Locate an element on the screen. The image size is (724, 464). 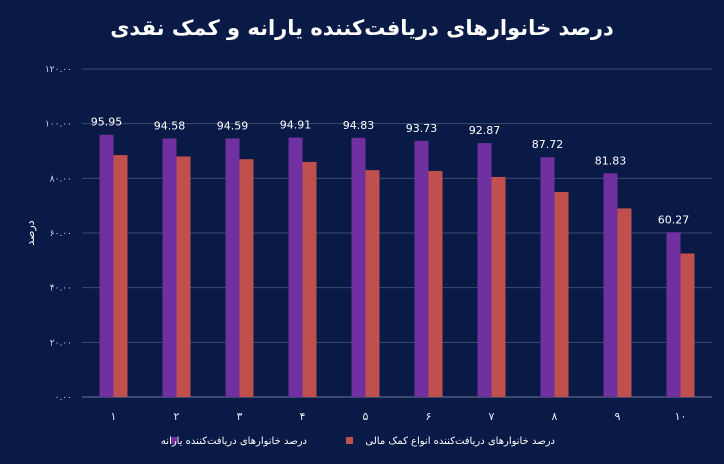
x-axis-ticks: ۱ ۲ ۳ ۴ ۵ ۶ ۷ ۸ ۹ ۱۰ is located at coordinates (399, 416).